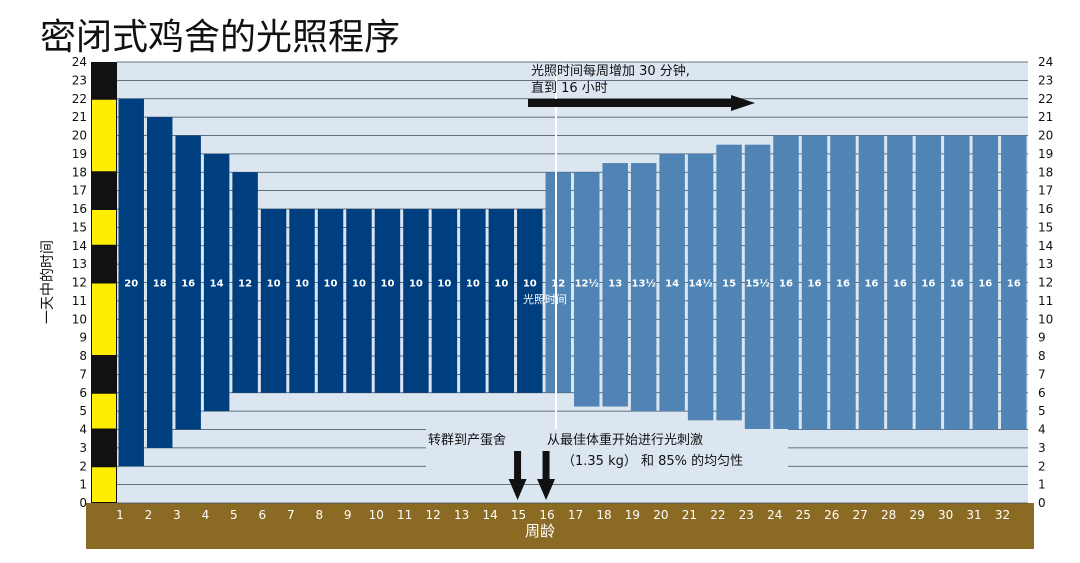  Describe the element at coordinates (461, 515) in the screenshot. I see `x-tick-13: 13` at that location.